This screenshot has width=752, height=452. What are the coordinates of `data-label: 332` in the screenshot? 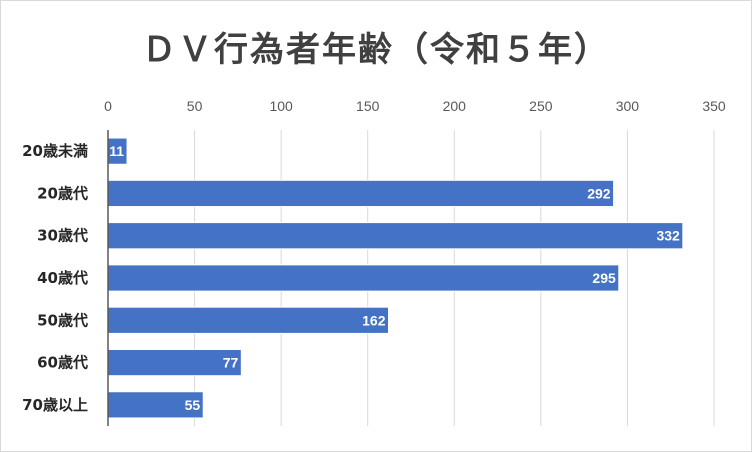 It's located at (668, 236).